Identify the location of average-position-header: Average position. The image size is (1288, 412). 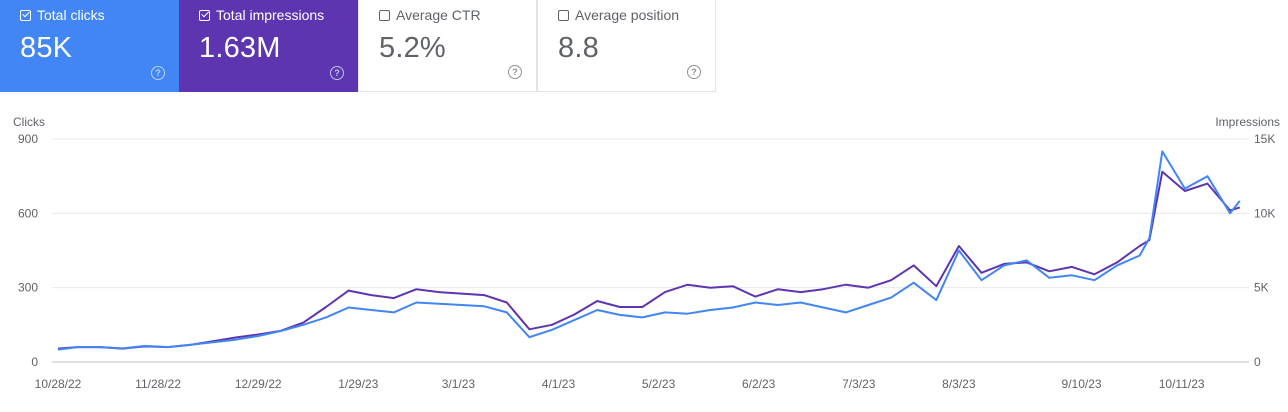
(636, 15).